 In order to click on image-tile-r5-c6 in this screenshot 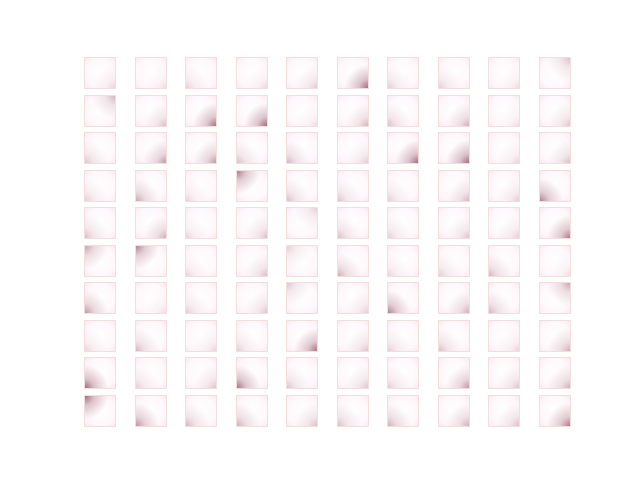, I will do `click(352, 223)`.